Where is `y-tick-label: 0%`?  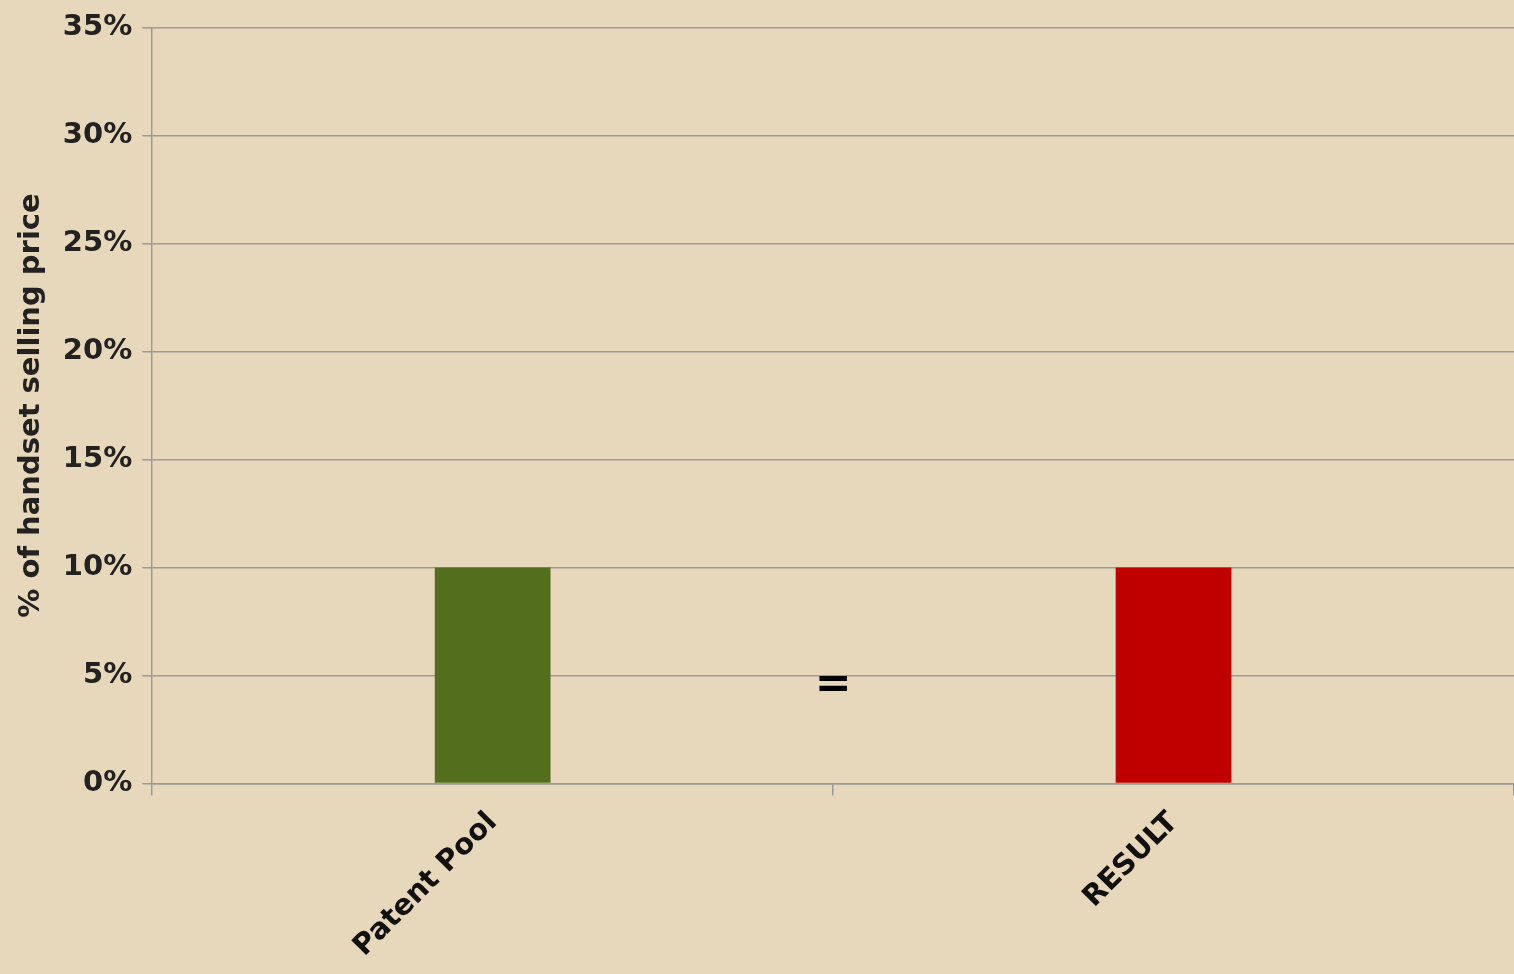
y-tick-label: 0% is located at coordinates (107, 781).